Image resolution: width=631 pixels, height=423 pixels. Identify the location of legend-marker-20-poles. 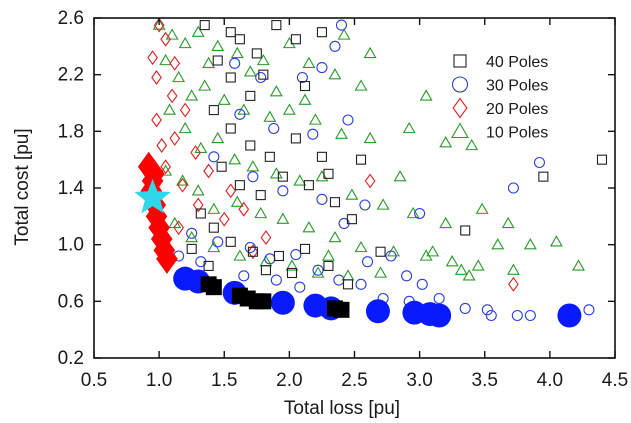
(460, 108).